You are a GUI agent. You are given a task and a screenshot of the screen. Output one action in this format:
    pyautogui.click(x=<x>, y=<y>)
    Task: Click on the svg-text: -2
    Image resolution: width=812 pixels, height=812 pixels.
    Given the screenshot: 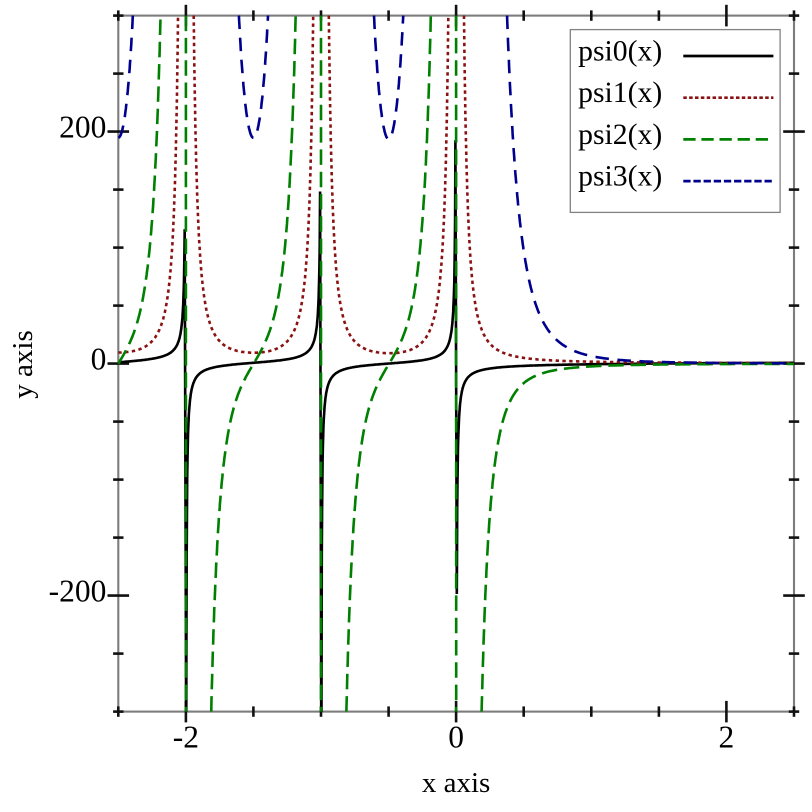 What is the action you would take?
    pyautogui.click(x=186, y=737)
    